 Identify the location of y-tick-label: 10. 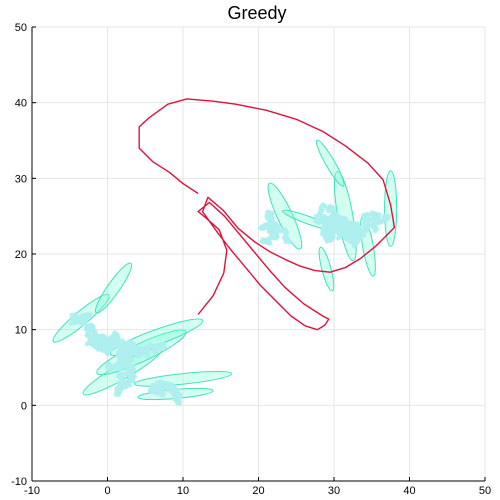
(21, 331).